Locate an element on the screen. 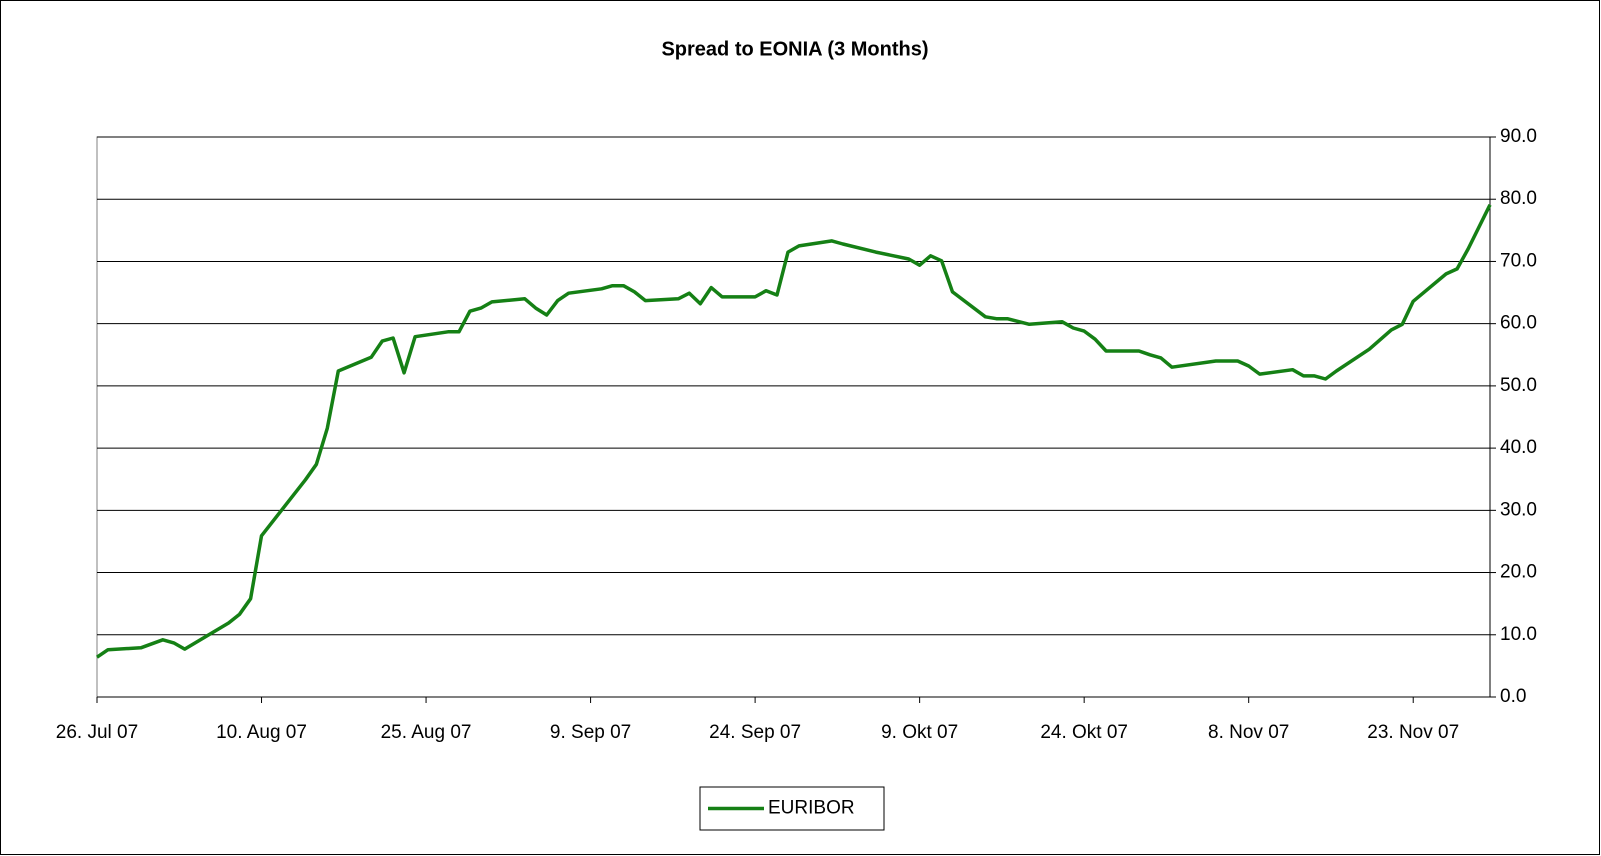 The width and height of the screenshot is (1601, 856). y-tick-label: 40.0 is located at coordinates (1518, 447).